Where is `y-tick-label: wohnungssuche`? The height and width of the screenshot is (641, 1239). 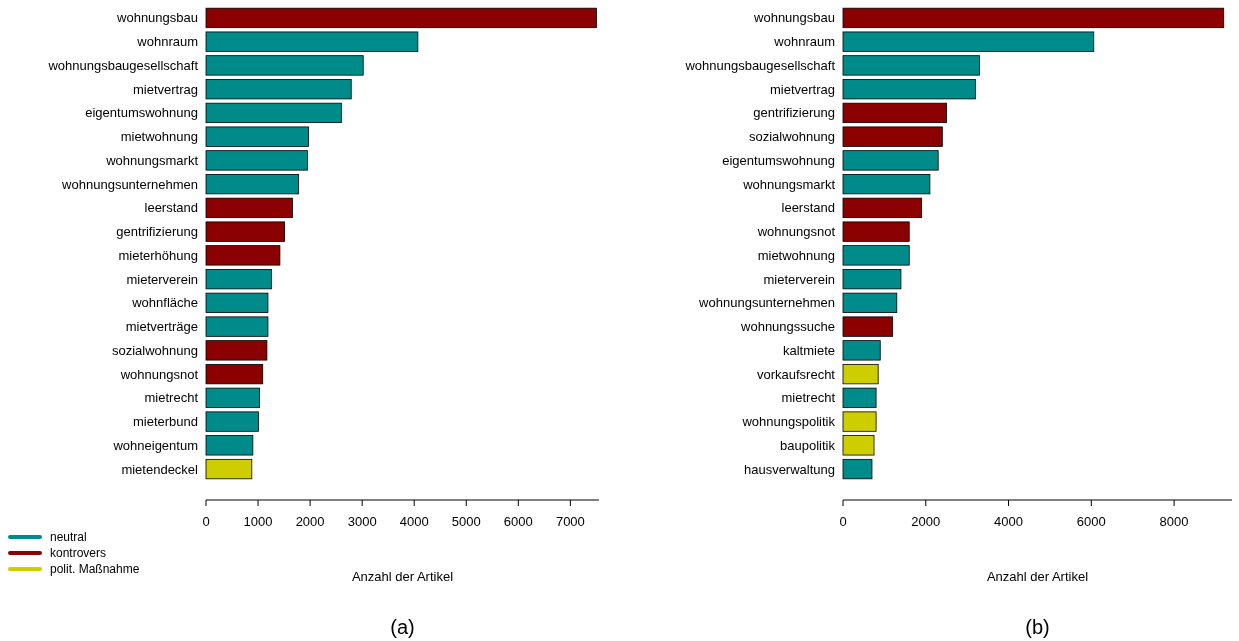
y-tick-label: wohnungssuche is located at coordinates (787, 327).